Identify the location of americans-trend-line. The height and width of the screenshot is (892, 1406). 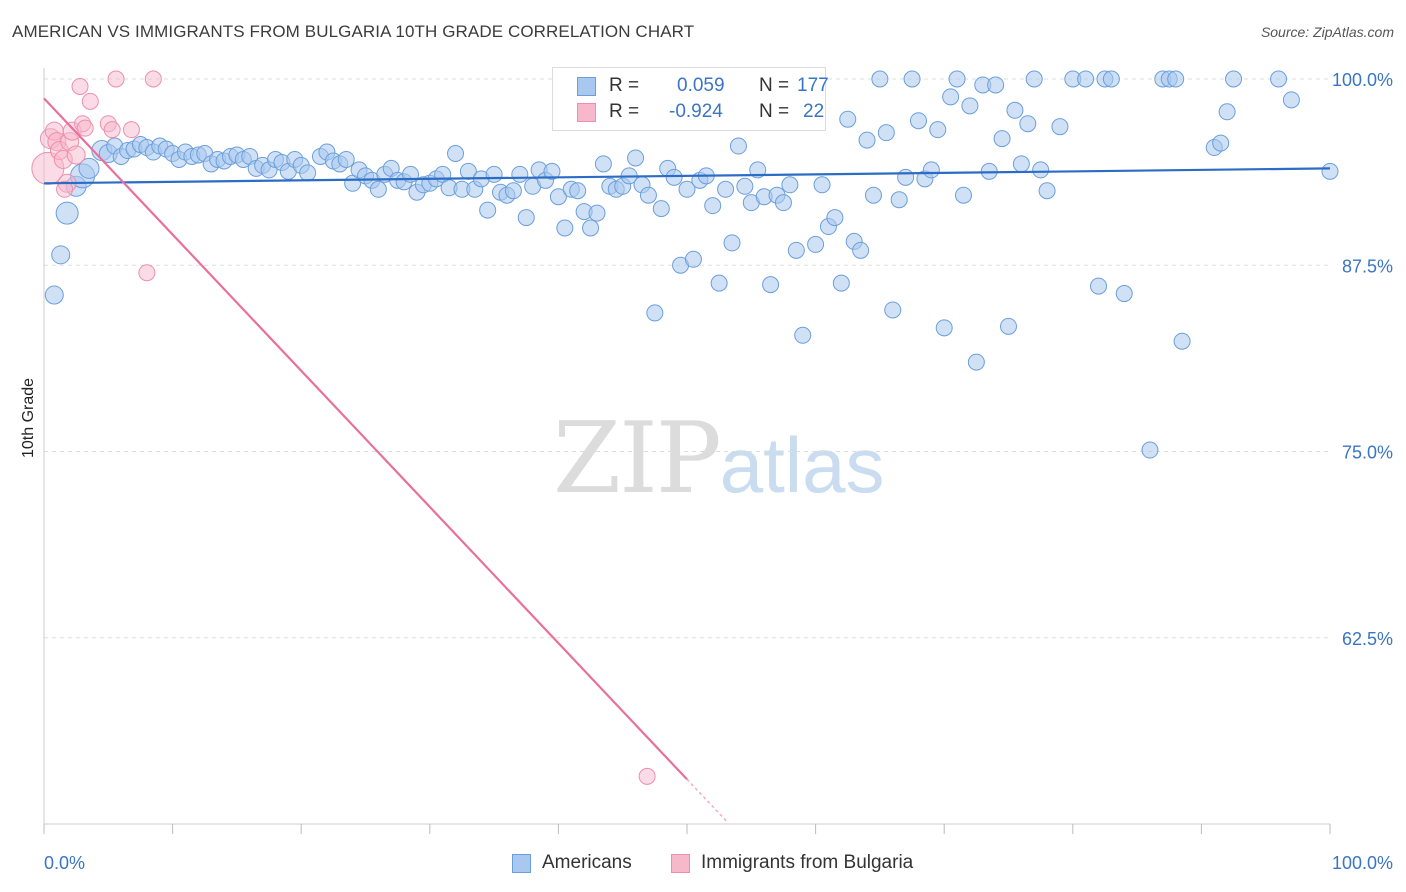
(687, 176).